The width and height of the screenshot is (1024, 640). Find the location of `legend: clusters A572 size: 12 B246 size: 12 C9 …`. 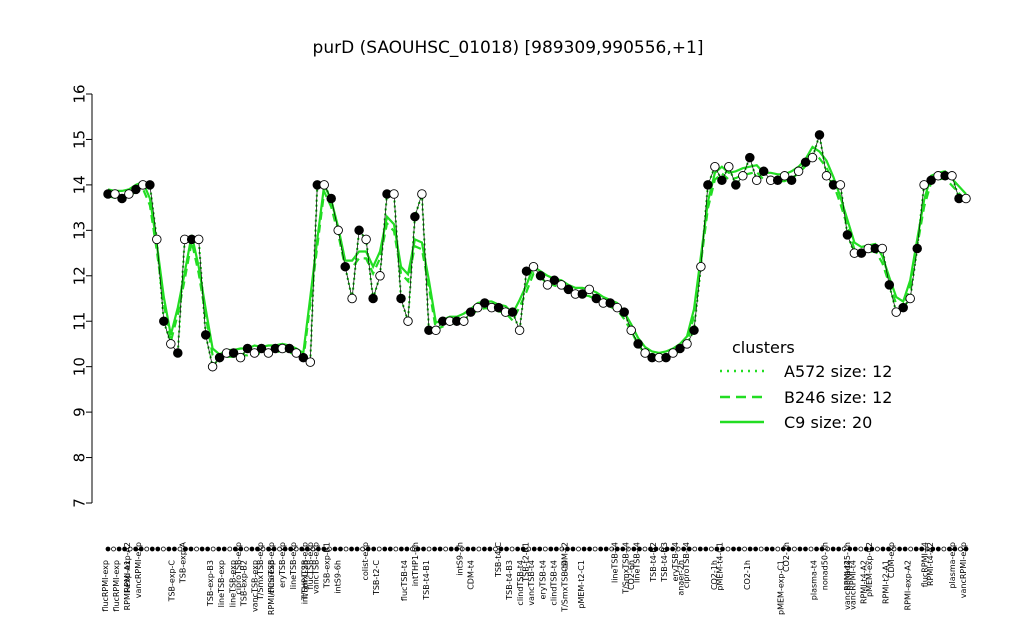

legend: clusters A572 size: 12 B246 size: 12 C9 … is located at coordinates (806, 385).